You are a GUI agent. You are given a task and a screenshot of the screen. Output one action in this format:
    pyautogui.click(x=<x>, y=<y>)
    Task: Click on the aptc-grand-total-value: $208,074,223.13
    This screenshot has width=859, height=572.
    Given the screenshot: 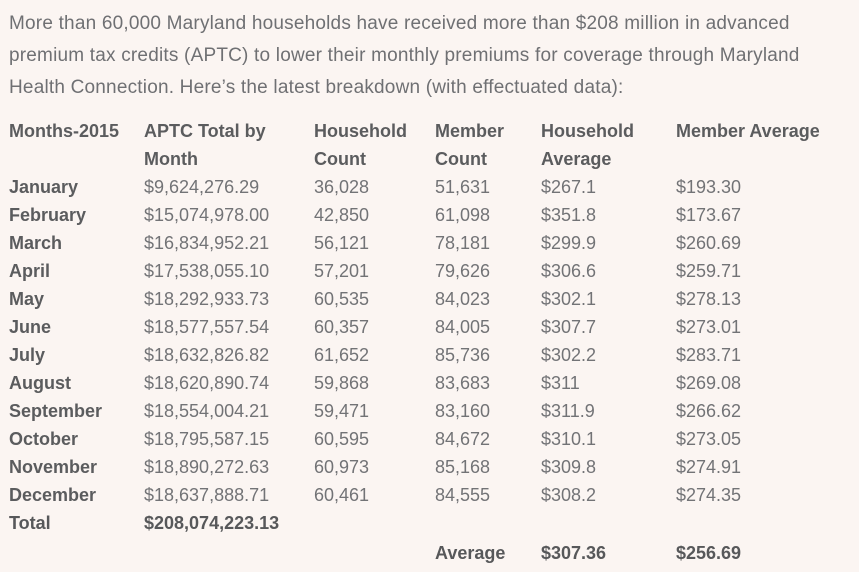 What is the action you would take?
    pyautogui.click(x=212, y=523)
    